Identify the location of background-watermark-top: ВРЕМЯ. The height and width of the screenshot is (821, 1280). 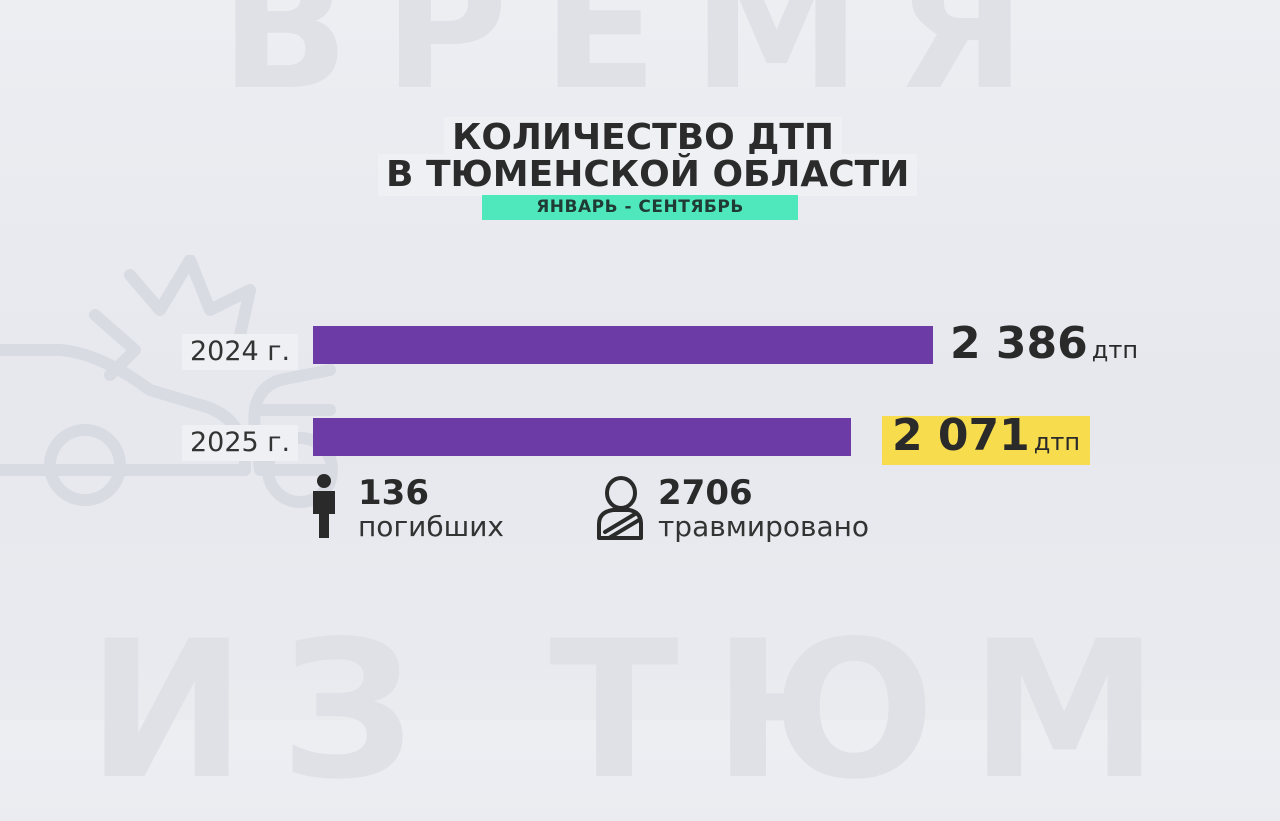
(640, 64).